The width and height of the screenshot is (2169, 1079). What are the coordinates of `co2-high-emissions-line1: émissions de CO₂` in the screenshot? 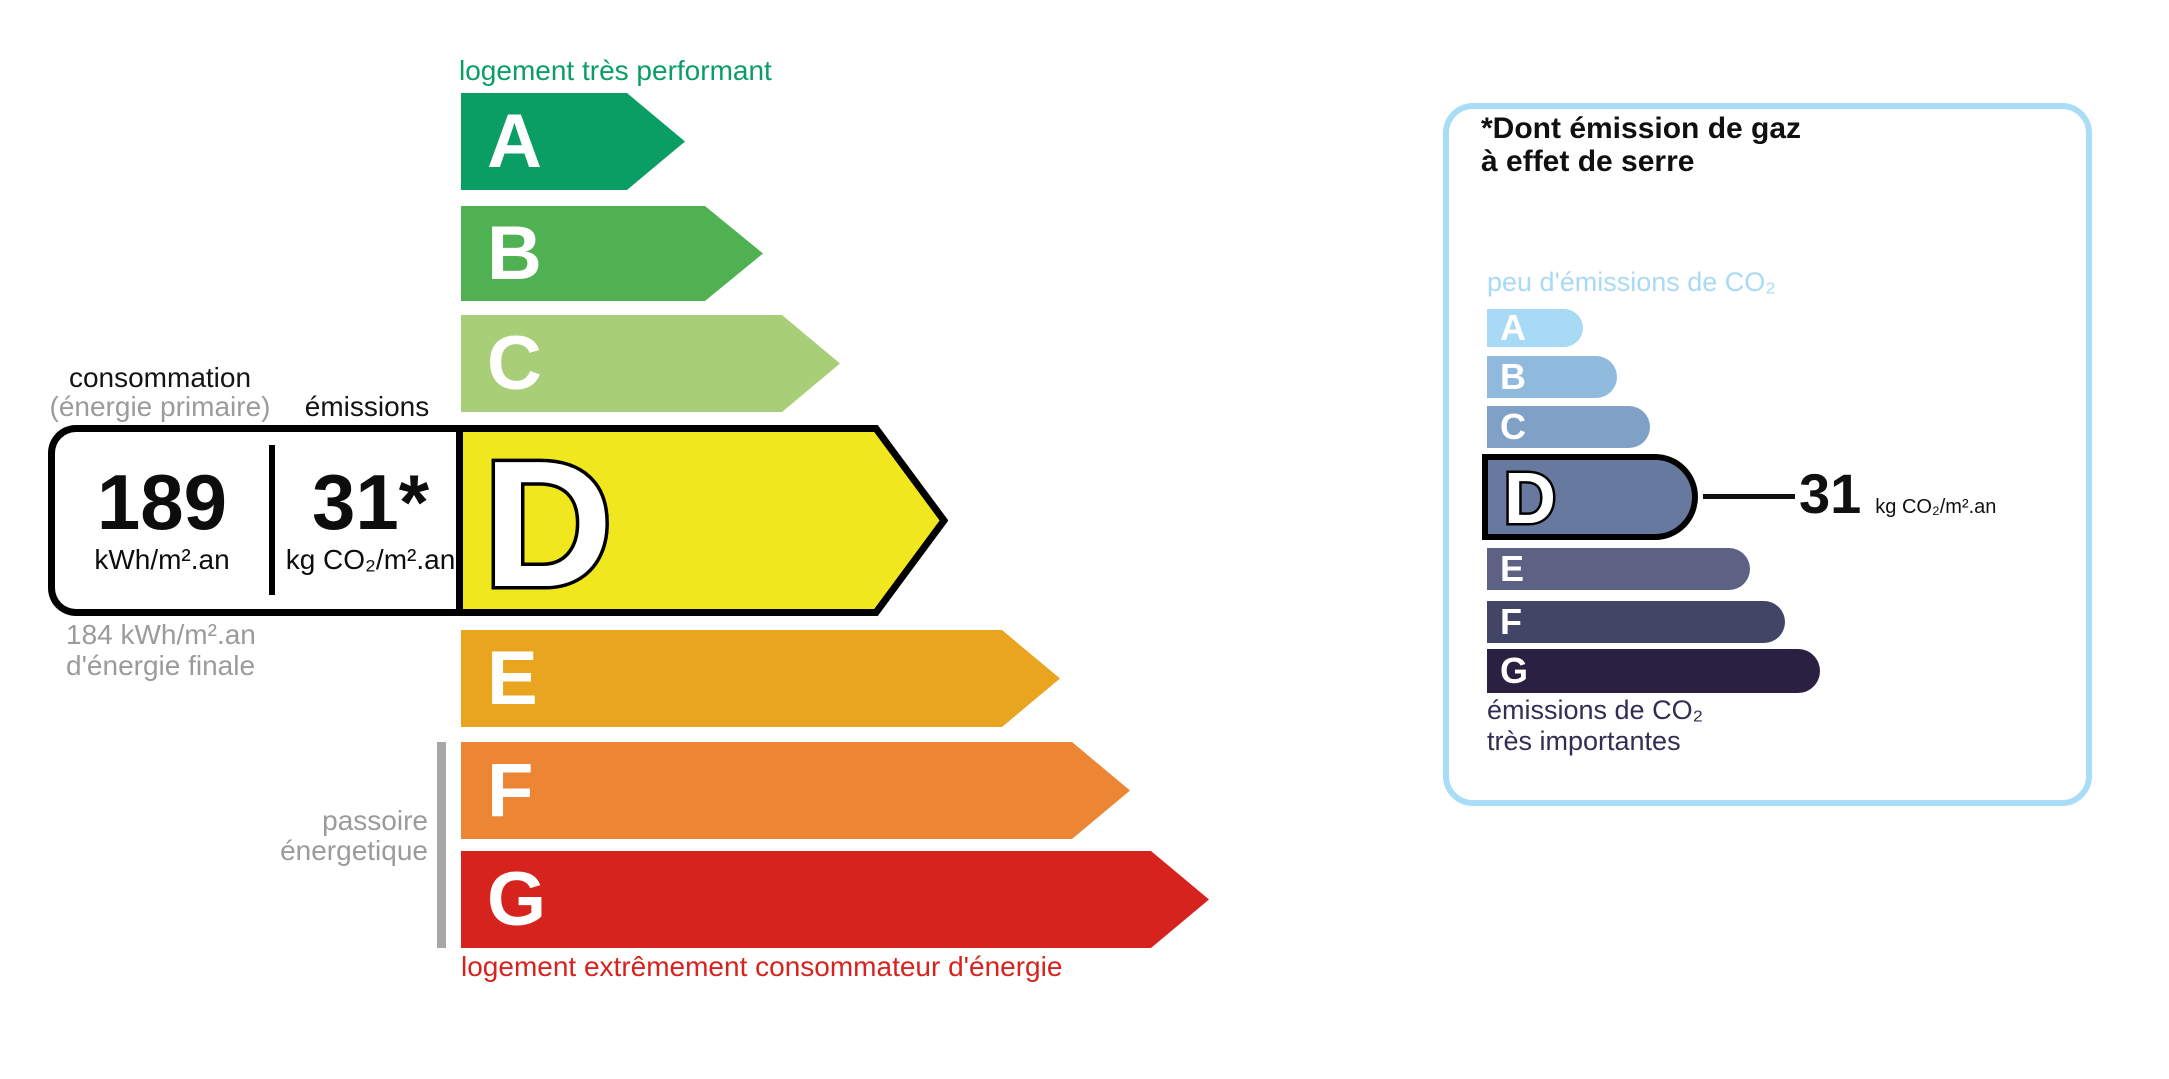 It's located at (1595, 710).